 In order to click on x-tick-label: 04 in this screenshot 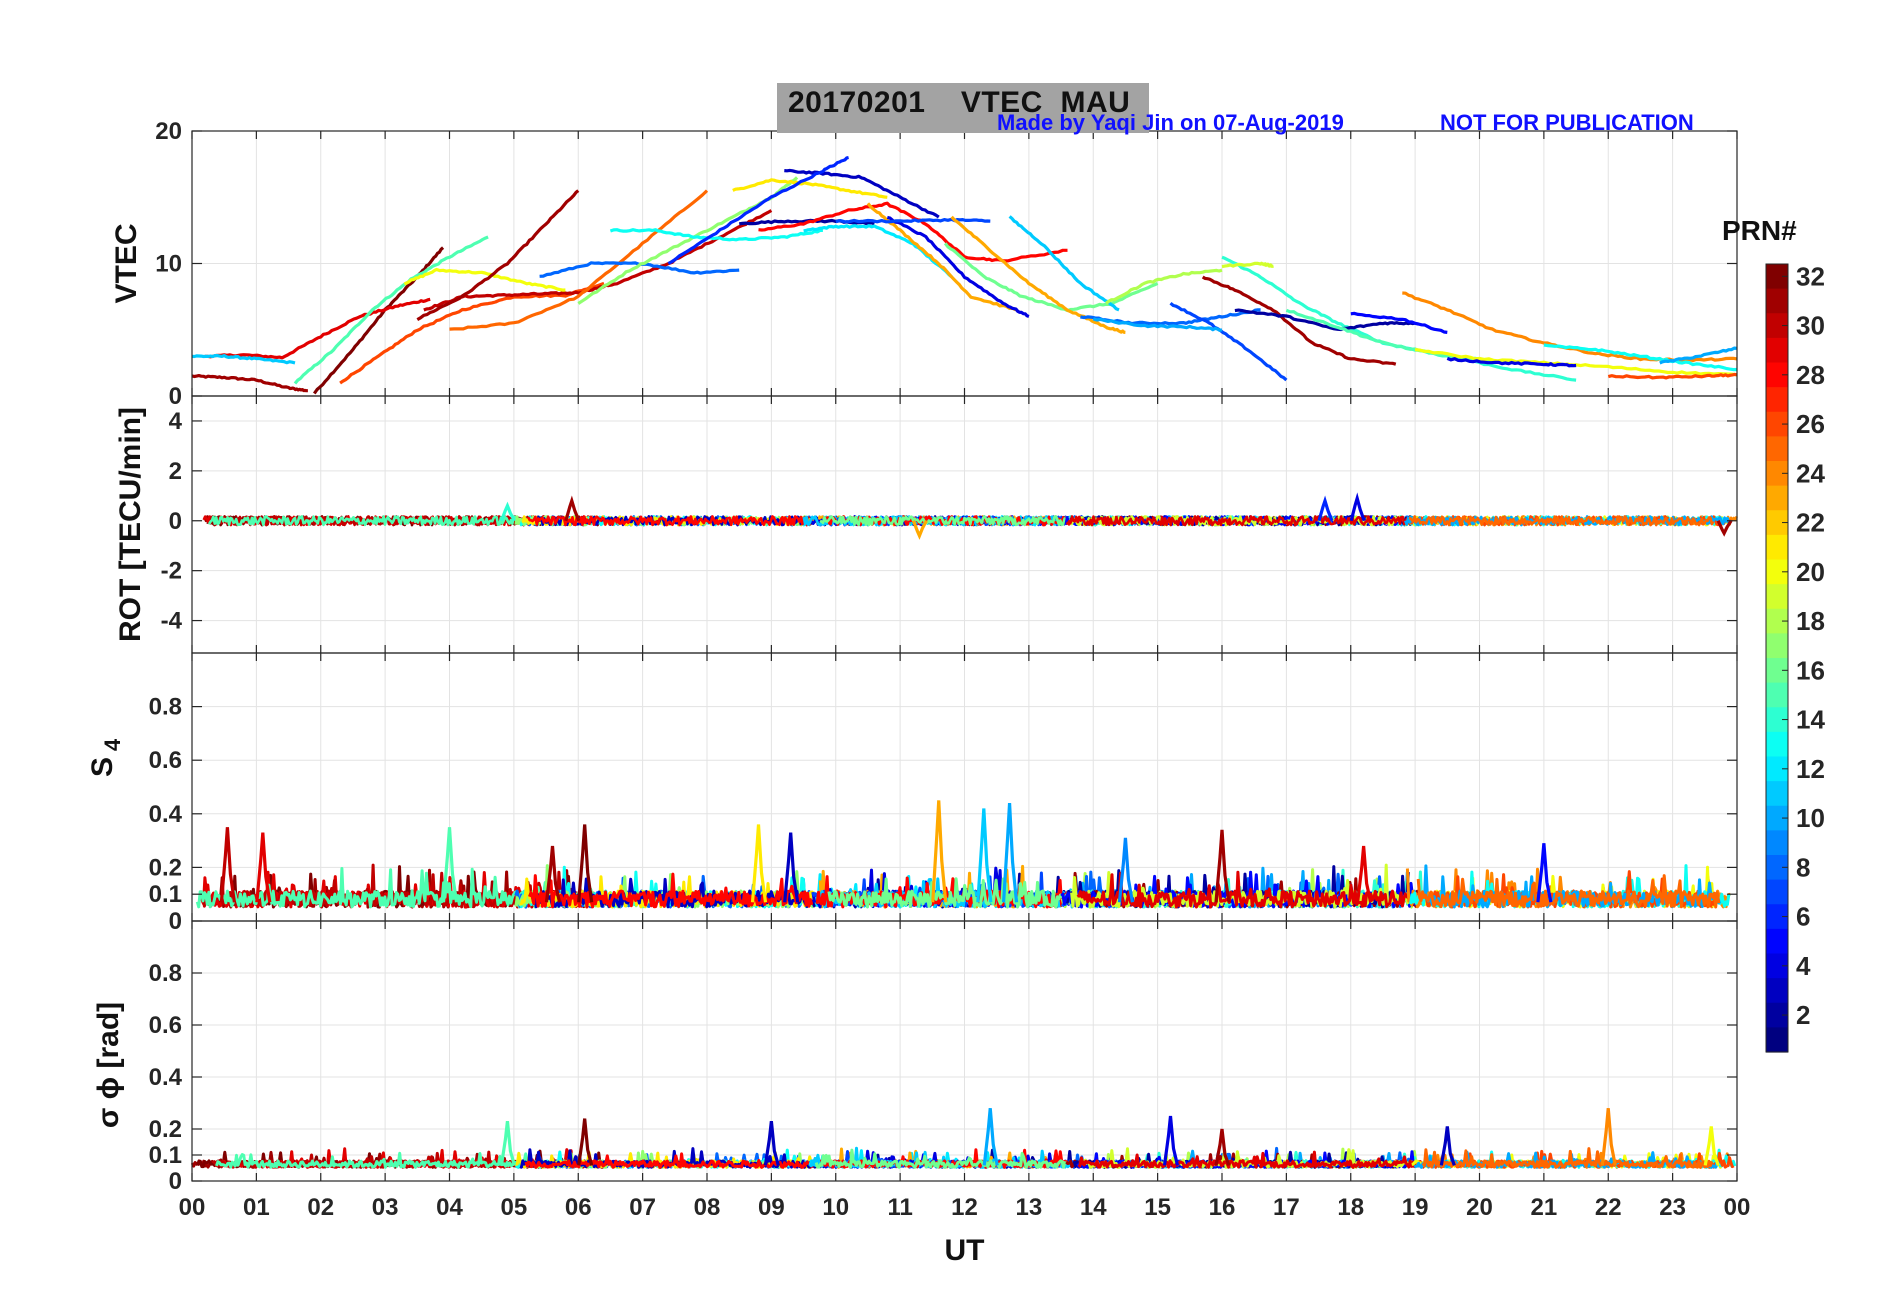, I will do `click(449, 1207)`.